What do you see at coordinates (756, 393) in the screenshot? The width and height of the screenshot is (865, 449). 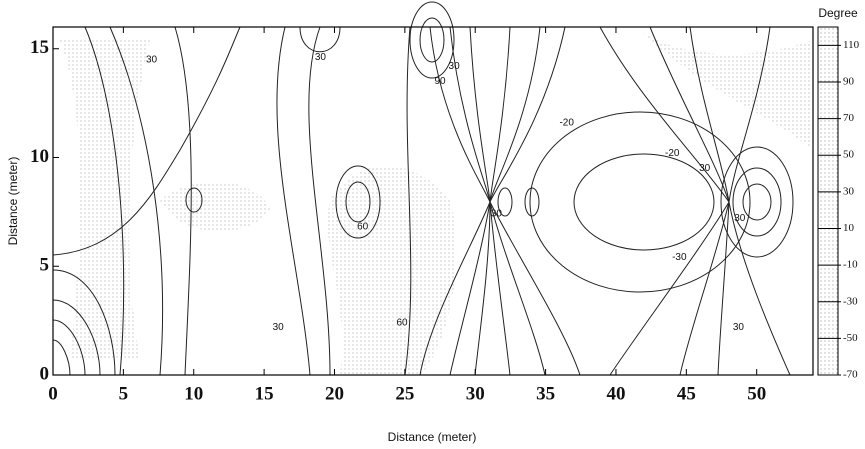 I see `x-tick-label: 50` at bounding box center [756, 393].